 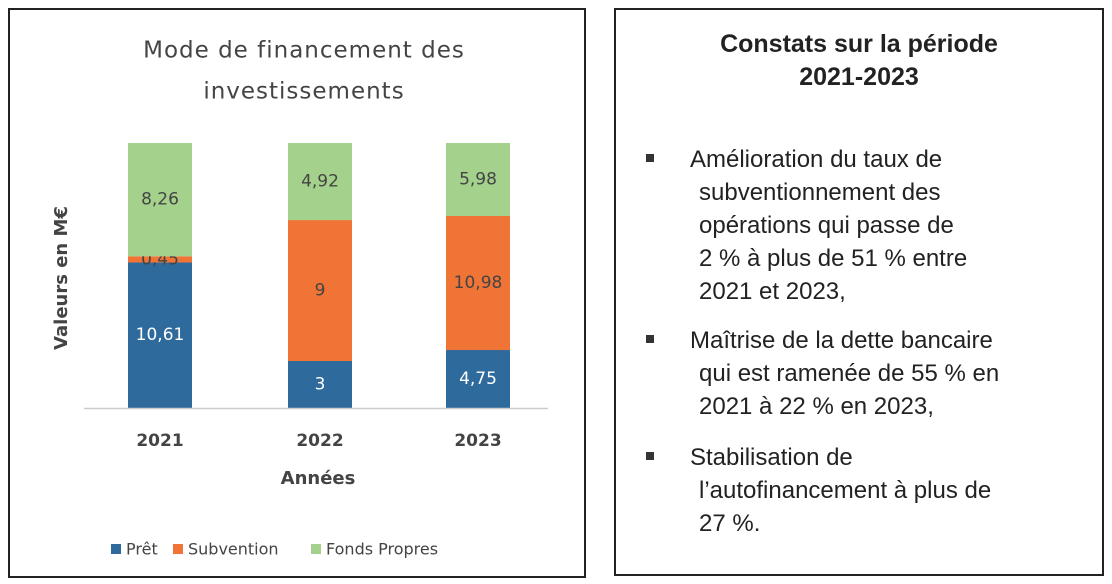 What do you see at coordinates (841, 340) in the screenshot?
I see `bullet-text: Maîtrise de la dette bancaire` at bounding box center [841, 340].